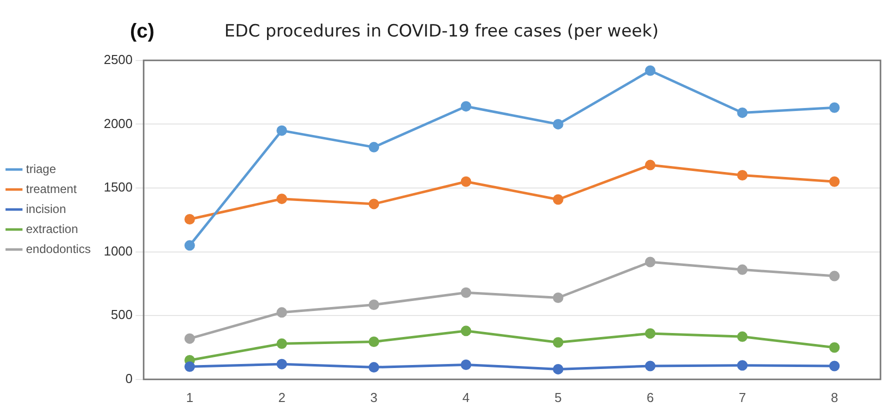 The height and width of the screenshot is (413, 887). I want to click on x-tick-label: 1, so click(190, 397).